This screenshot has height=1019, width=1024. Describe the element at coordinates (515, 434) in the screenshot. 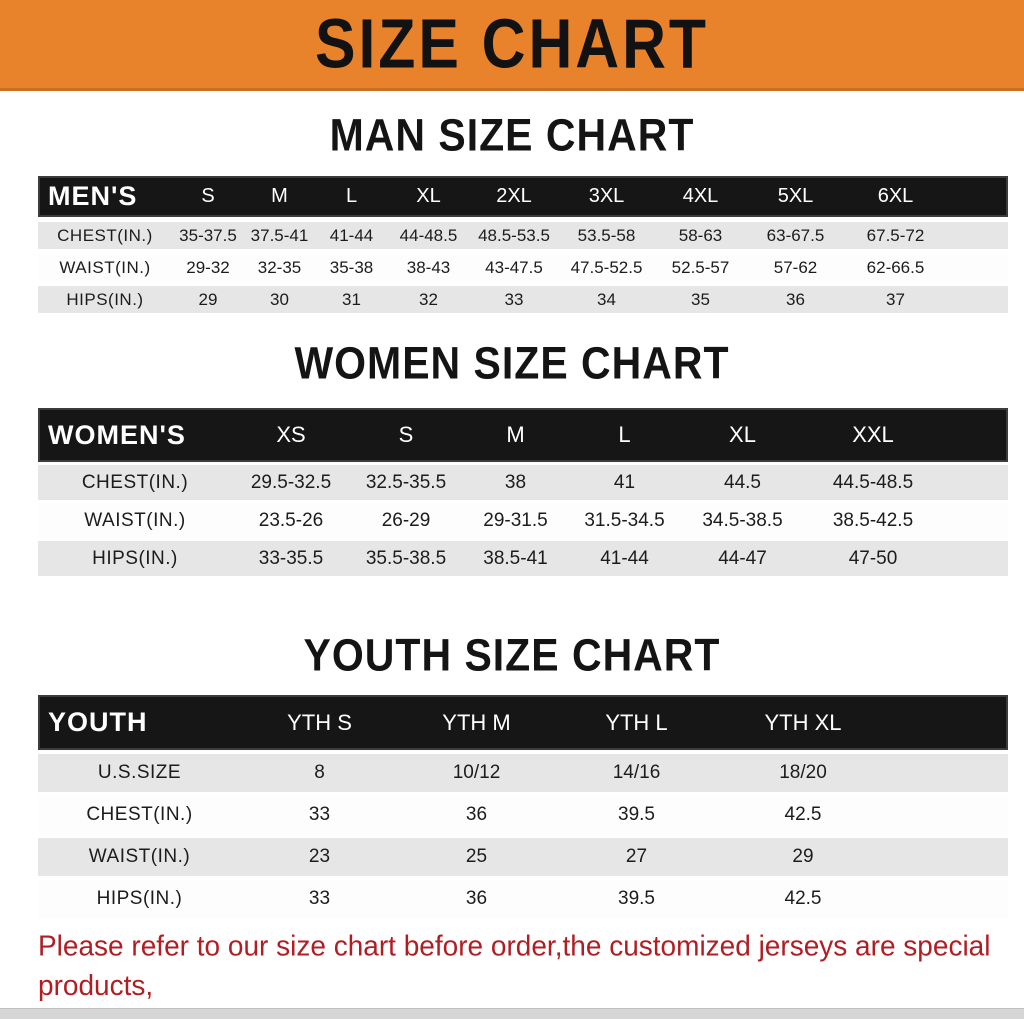

I see `size-column-header: M` at that location.